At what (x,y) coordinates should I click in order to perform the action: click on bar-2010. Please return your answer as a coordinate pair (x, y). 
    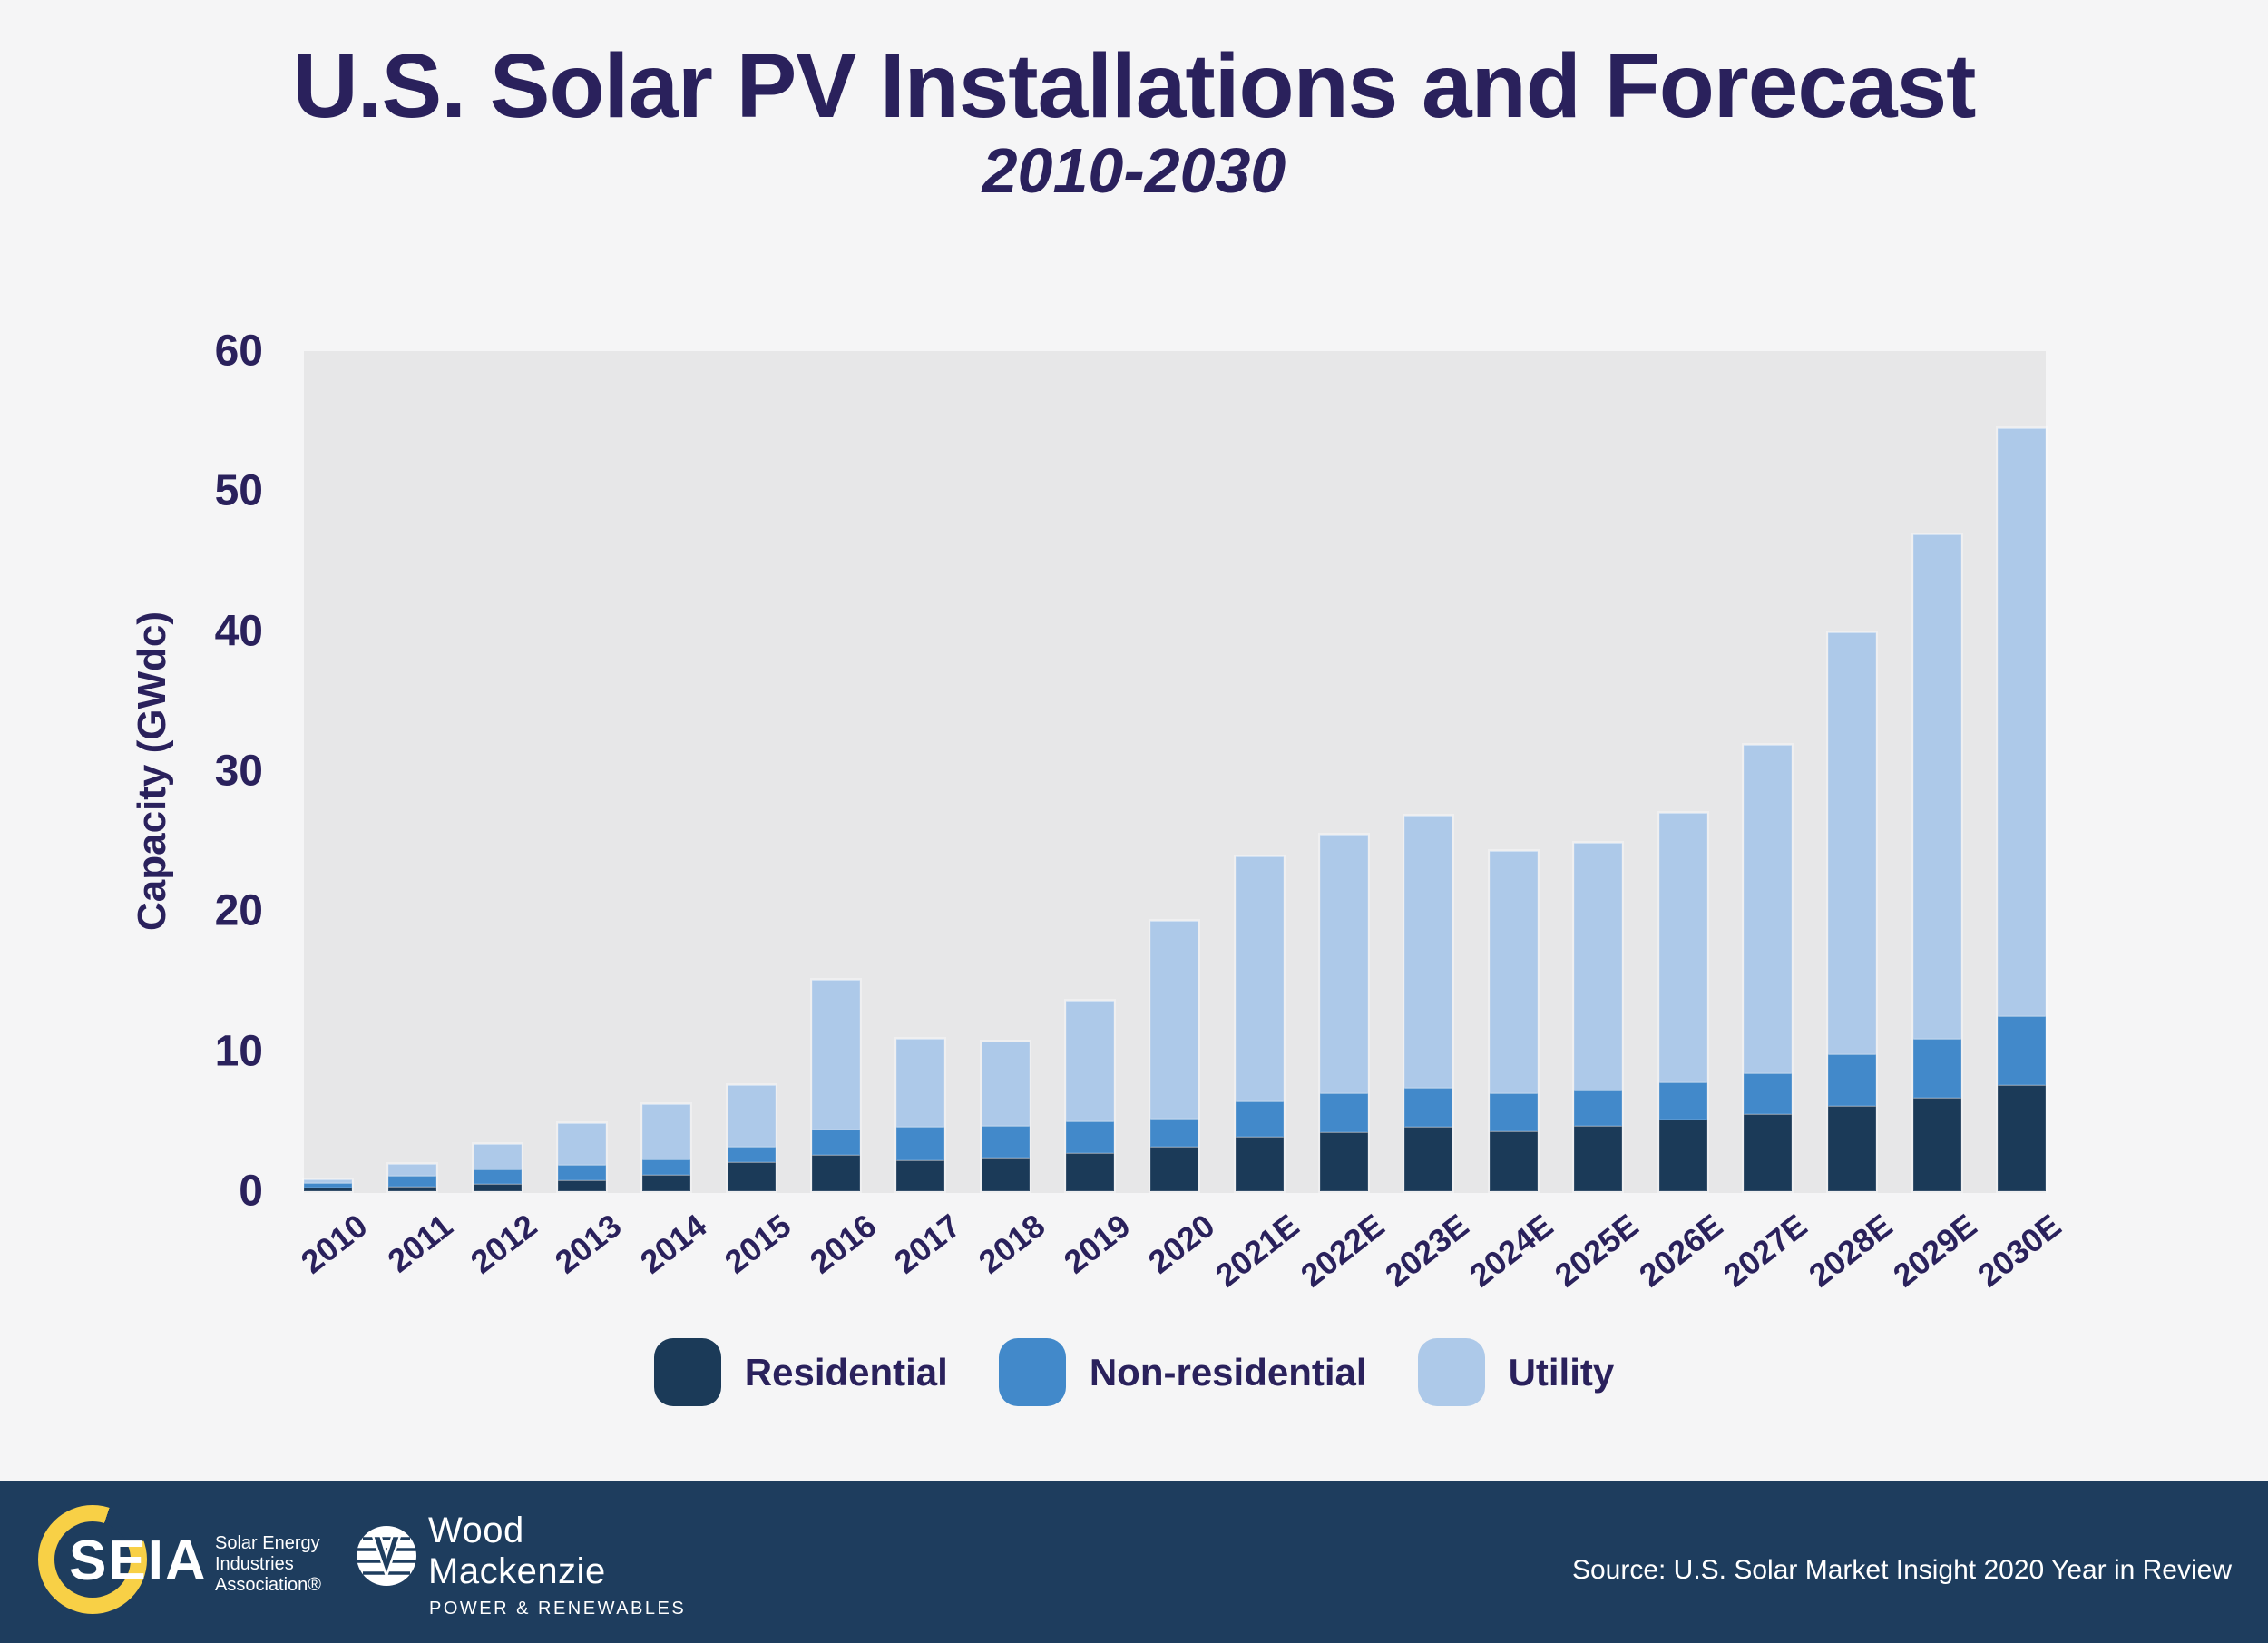
    Looking at the image, I should click on (328, 1184).